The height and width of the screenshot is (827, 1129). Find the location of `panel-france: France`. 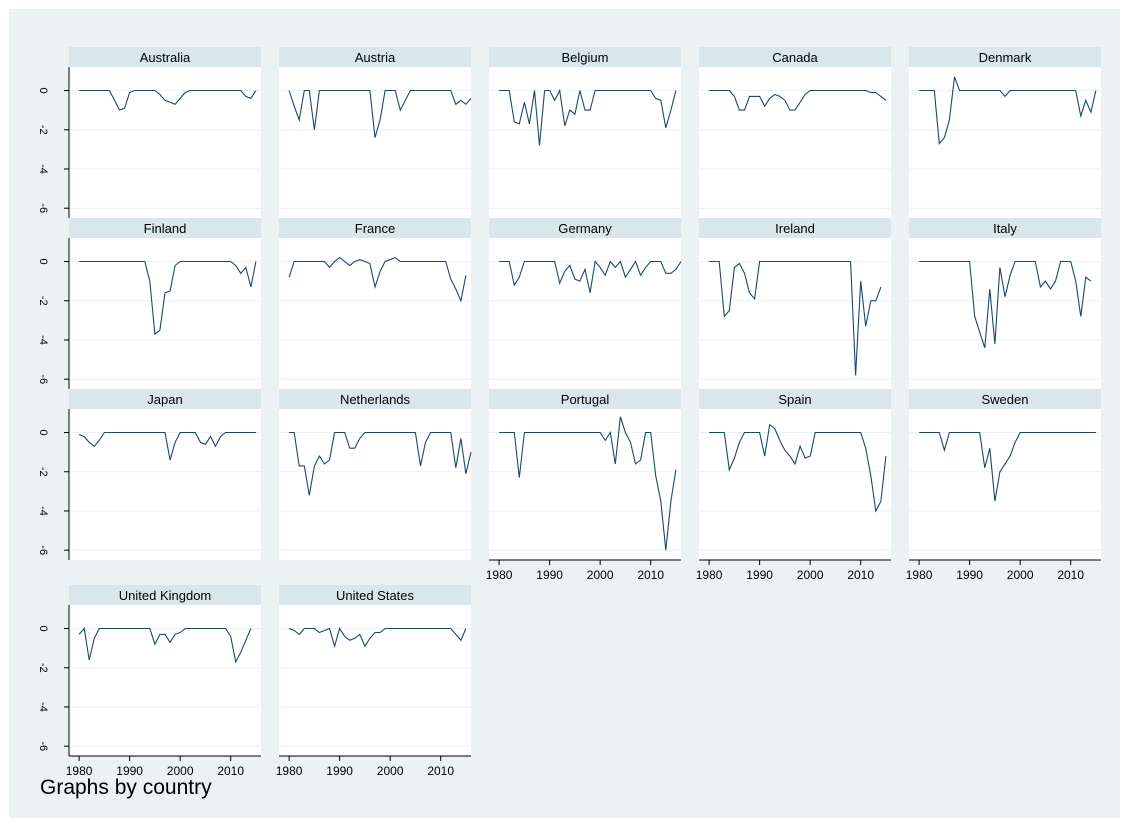

panel-france: France is located at coordinates (375, 303).